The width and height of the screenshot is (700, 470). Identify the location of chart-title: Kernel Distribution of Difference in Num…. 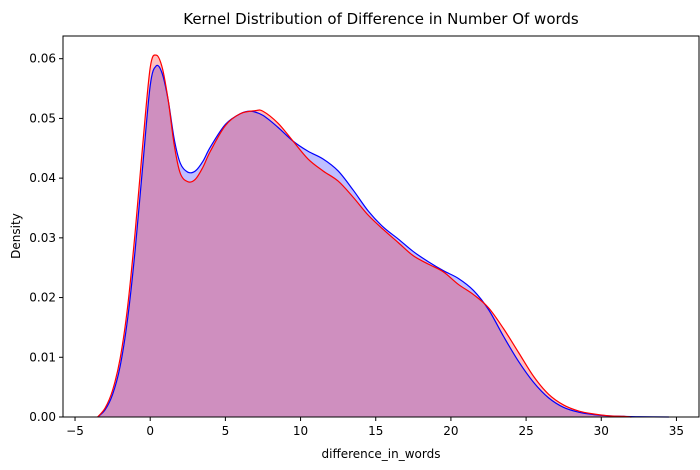
(381, 19).